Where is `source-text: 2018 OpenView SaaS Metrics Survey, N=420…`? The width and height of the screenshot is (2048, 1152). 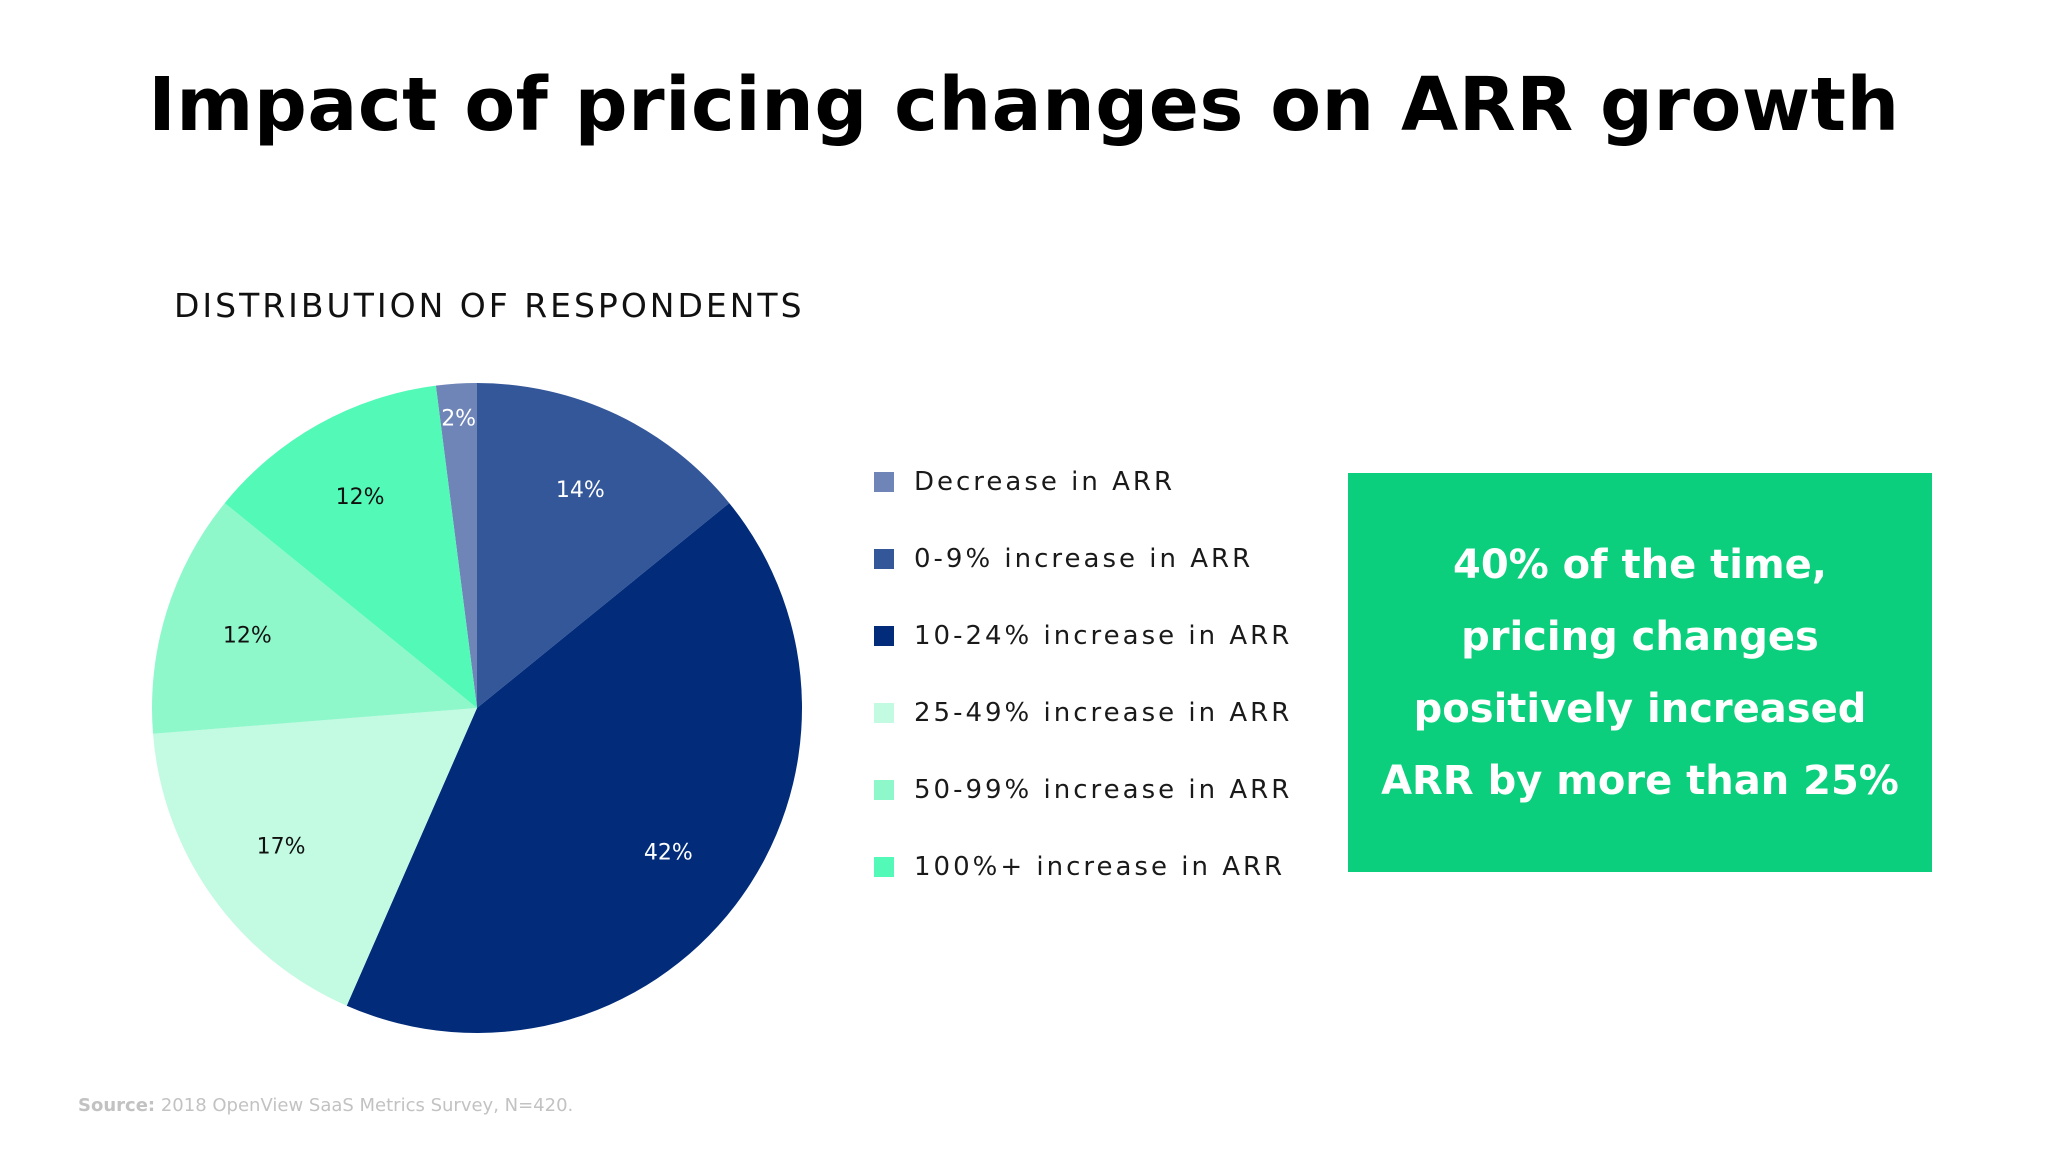
source-text: 2018 OpenView SaaS Metrics Survey, N=420… is located at coordinates (367, 1105).